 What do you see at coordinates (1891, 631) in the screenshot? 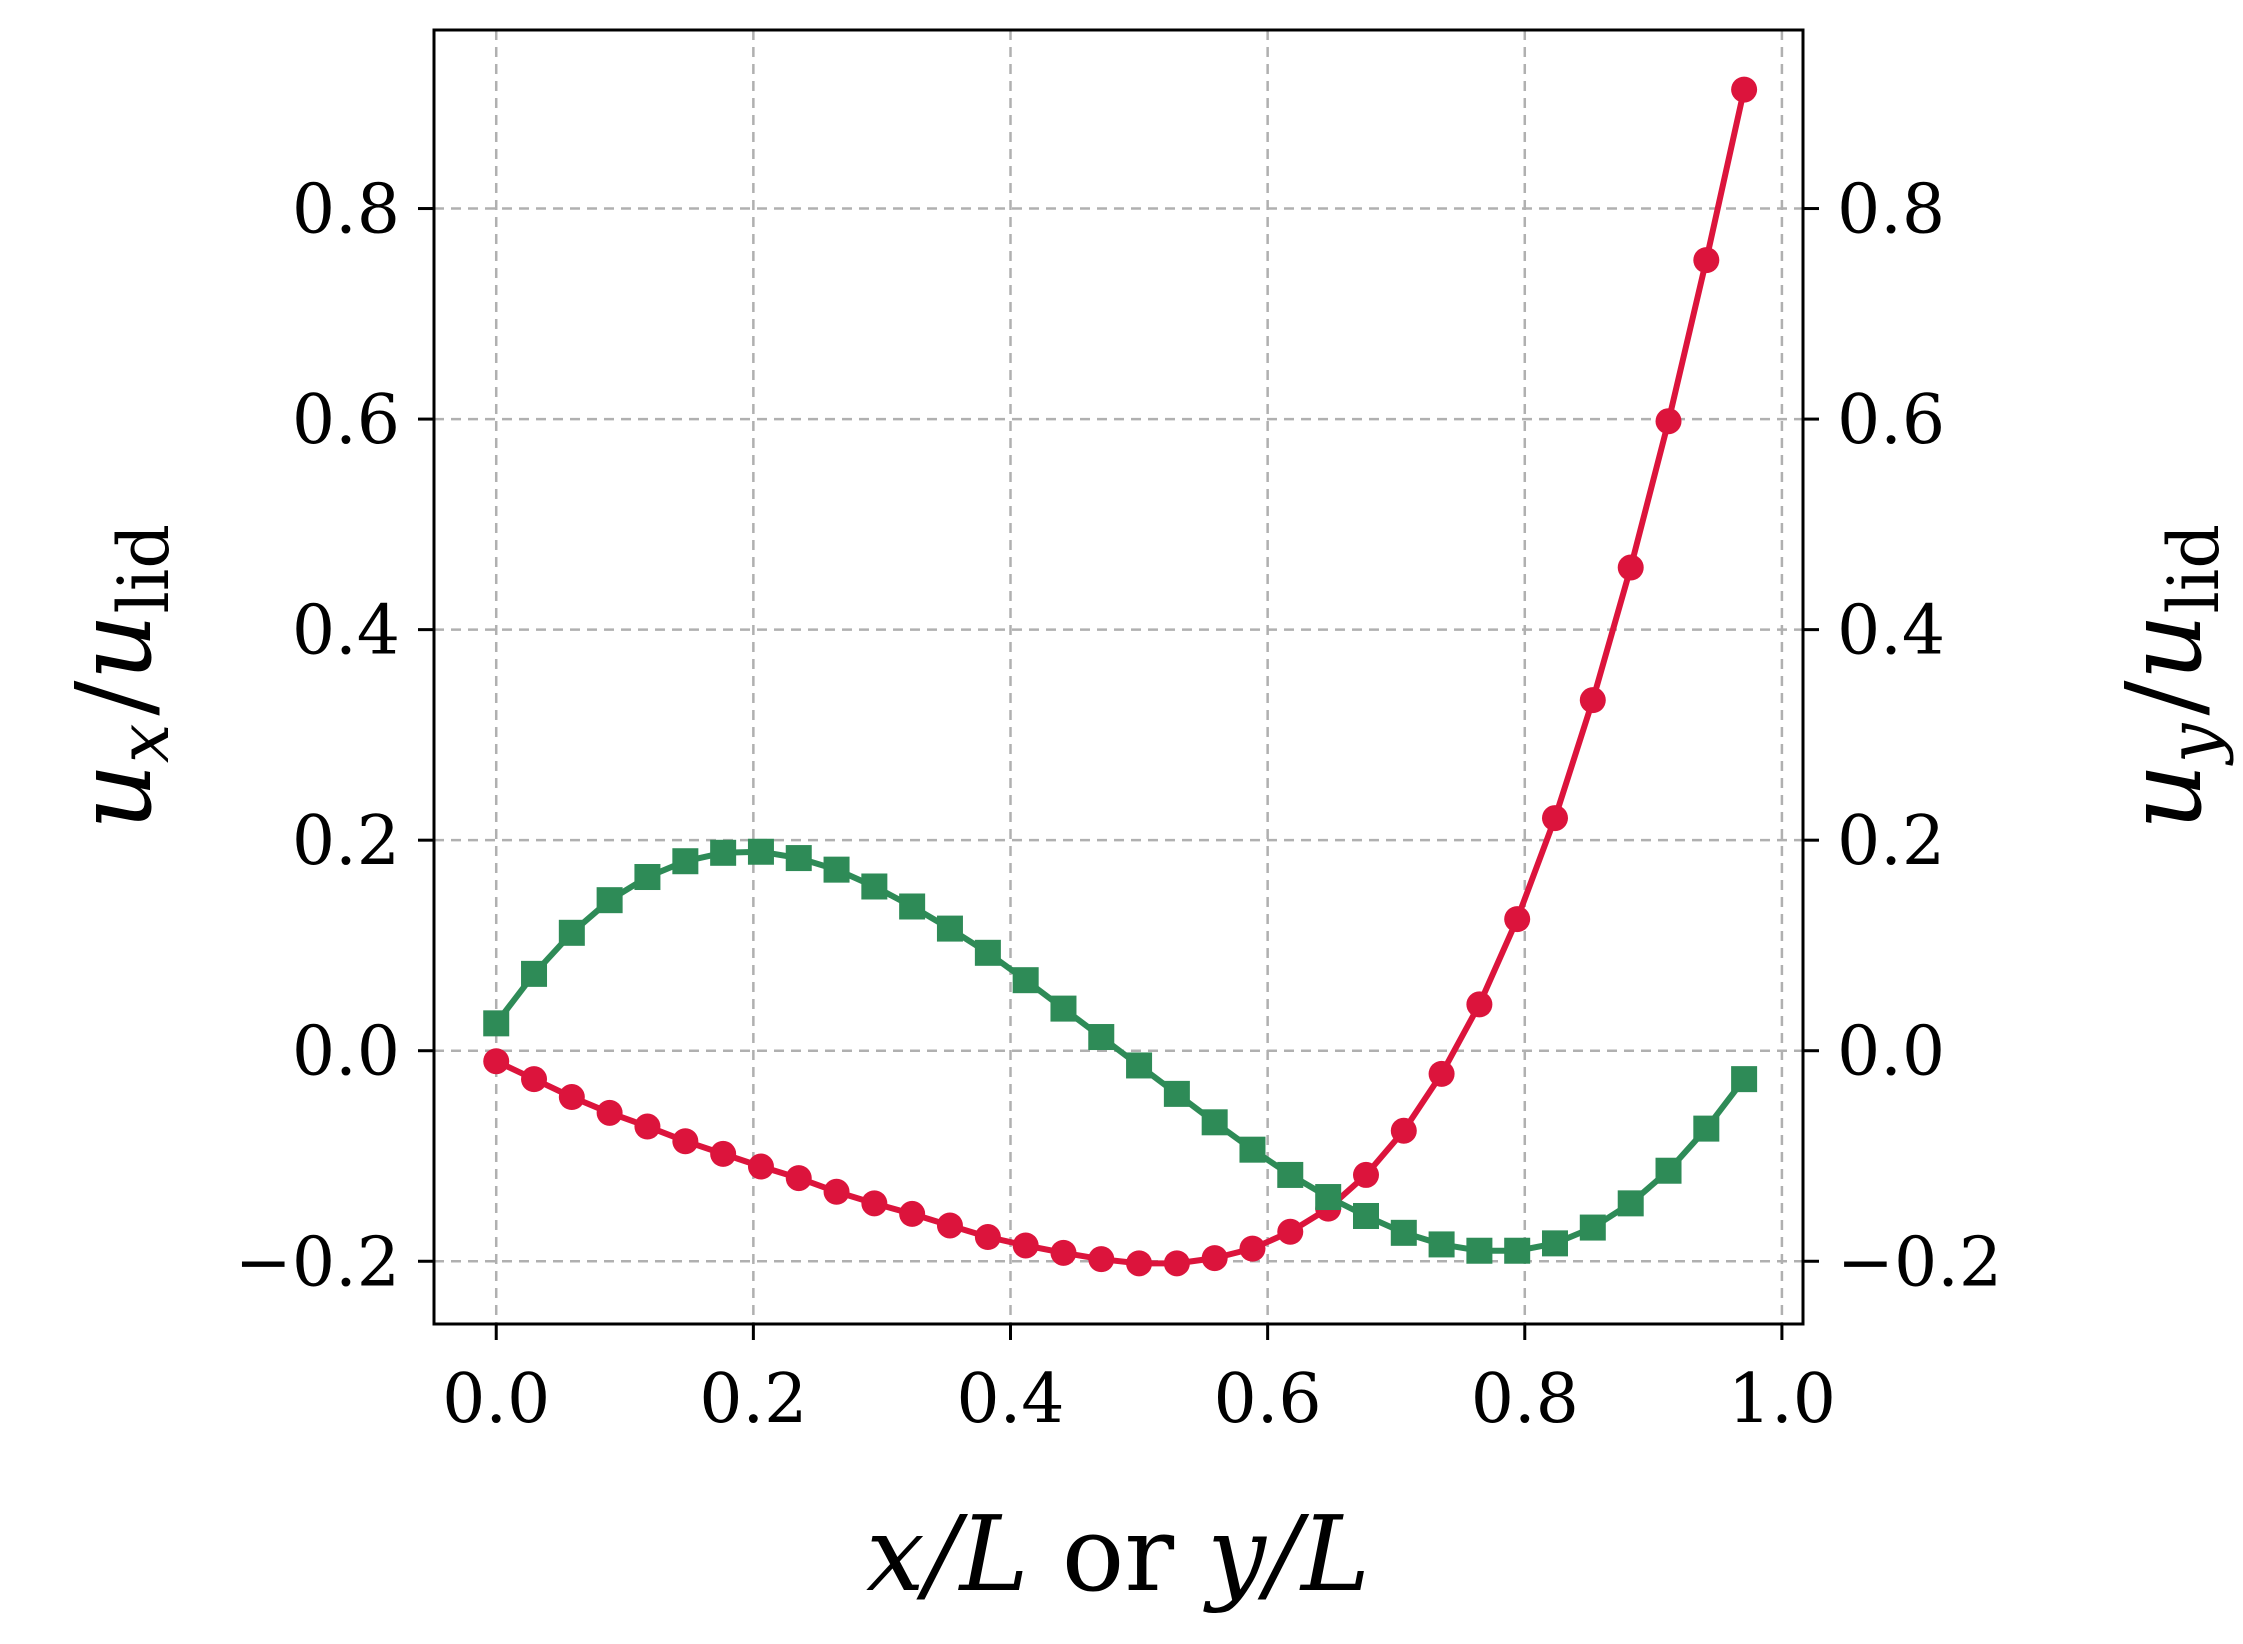
I see `y-tick-label-right: 0.4` at bounding box center [1891, 631].